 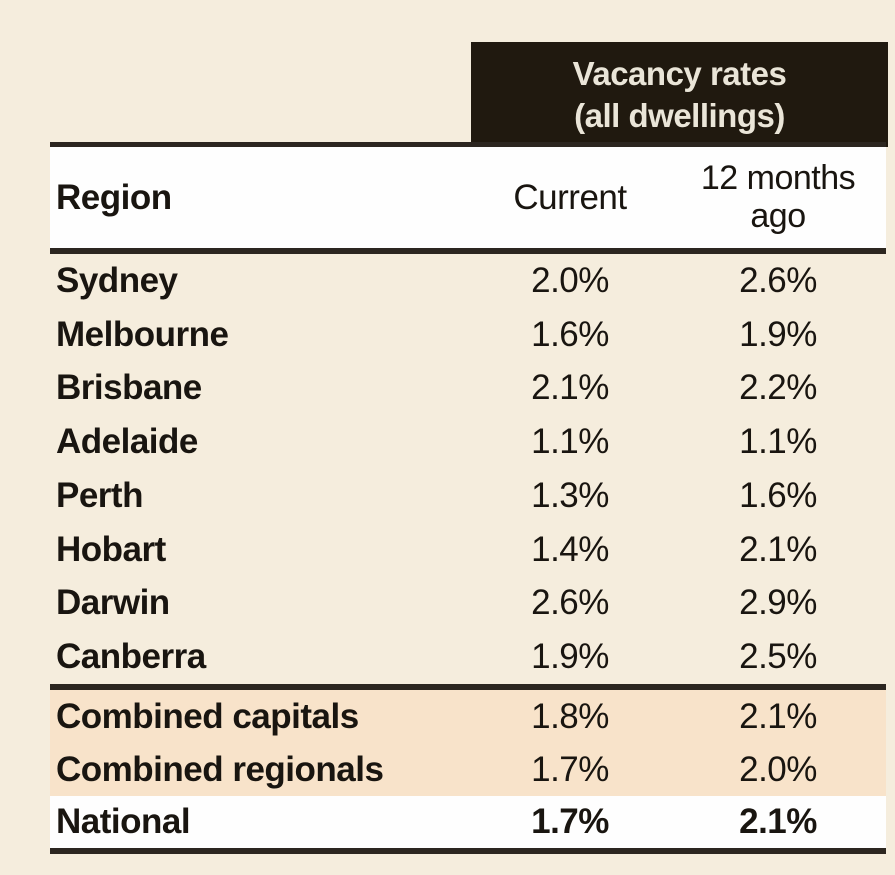 I want to click on region-cell: Sydney, so click(x=117, y=280).